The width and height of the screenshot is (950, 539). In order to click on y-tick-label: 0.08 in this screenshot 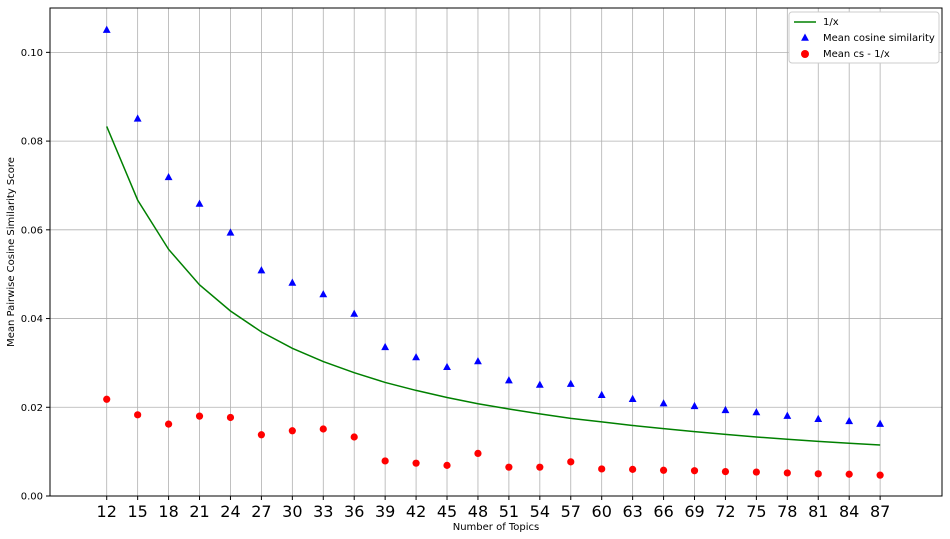, I will do `click(32, 142)`.